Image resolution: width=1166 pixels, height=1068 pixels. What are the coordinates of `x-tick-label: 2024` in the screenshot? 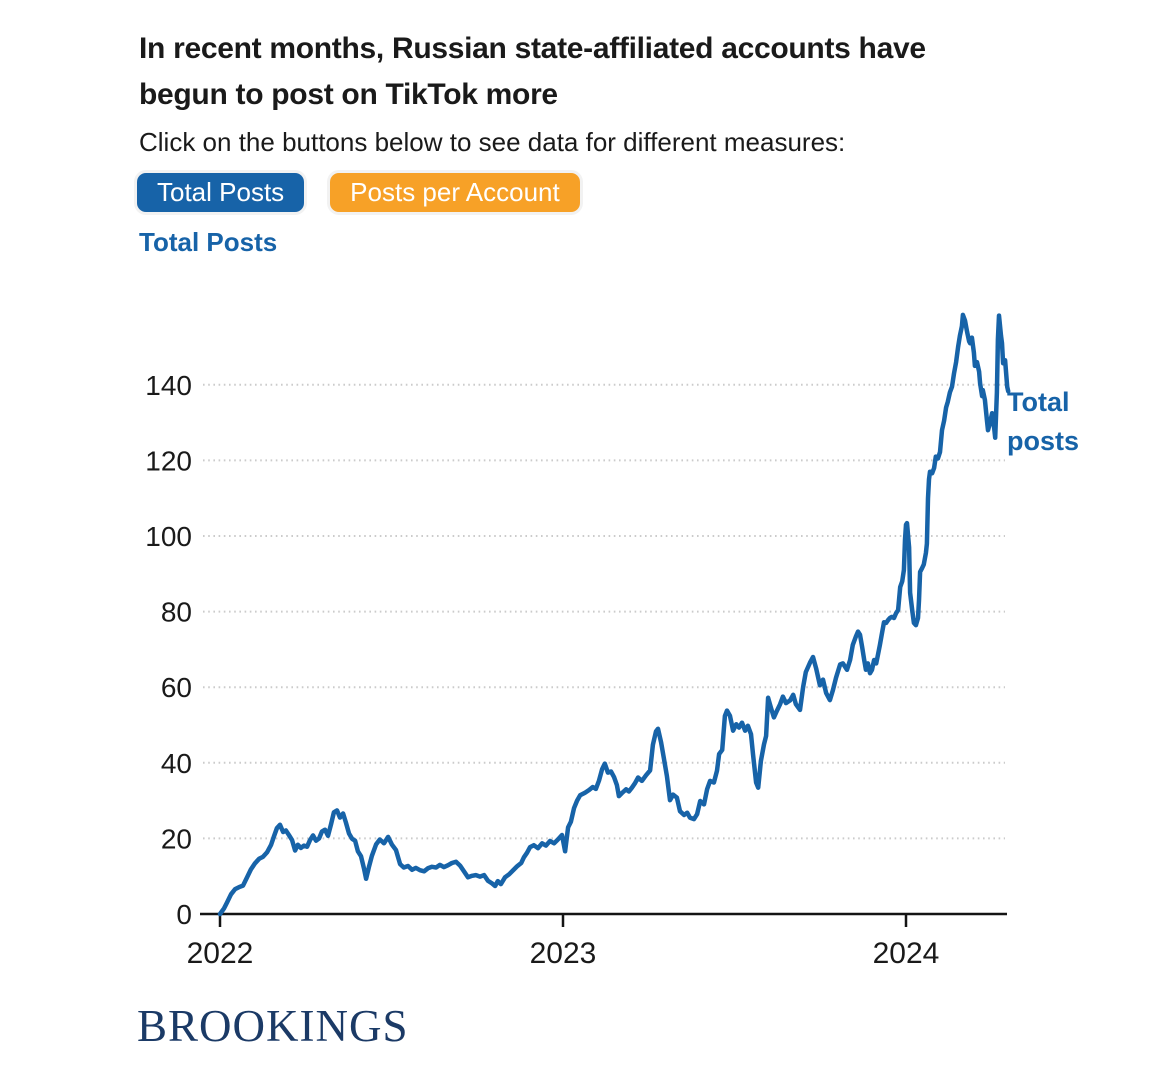 It's located at (906, 953).